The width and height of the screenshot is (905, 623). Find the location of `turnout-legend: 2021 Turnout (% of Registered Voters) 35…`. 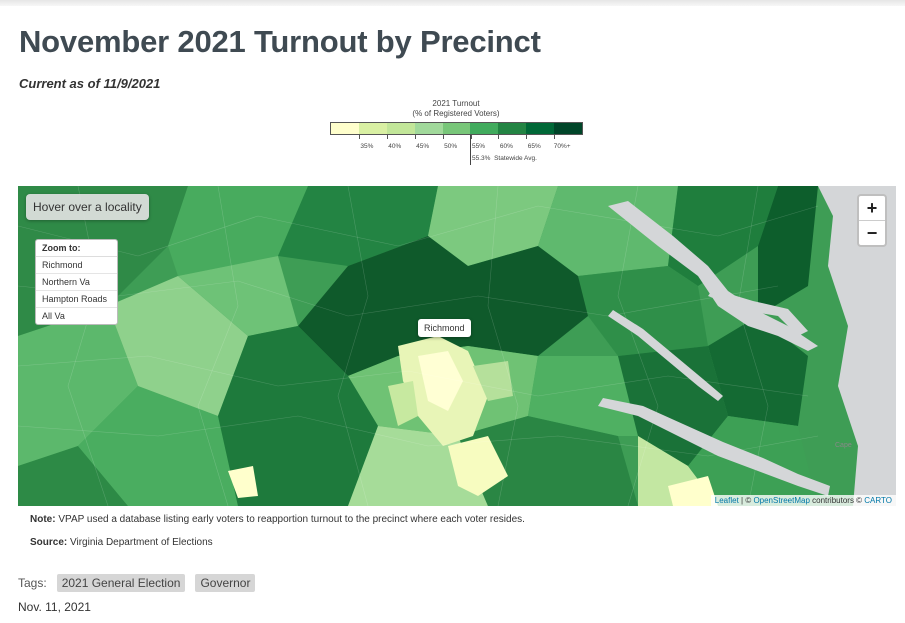

turnout-legend: 2021 Turnout (% of Registered Voters) 35… is located at coordinates (460, 134).